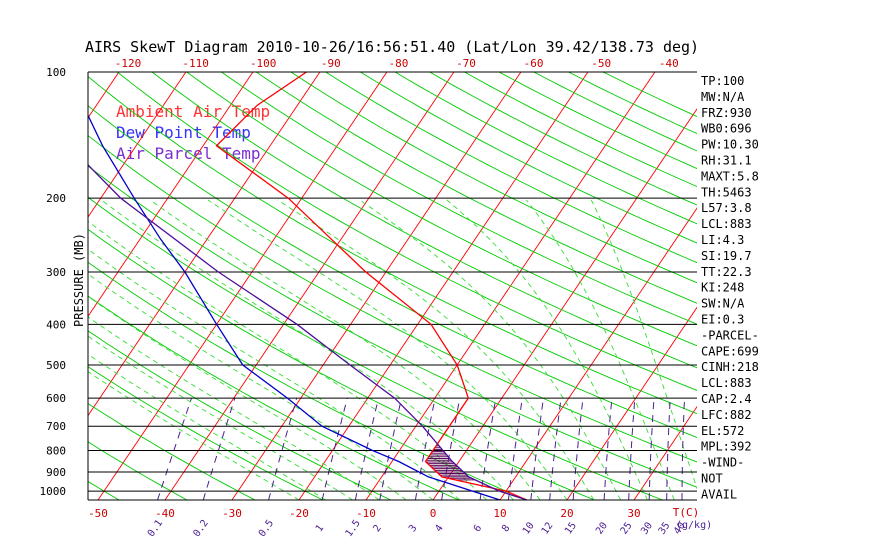 Image resolution: width=870 pixels, height=560 pixels. What do you see at coordinates (56, 324) in the screenshot?
I see `pressure-tick-label: 400` at bounding box center [56, 324].